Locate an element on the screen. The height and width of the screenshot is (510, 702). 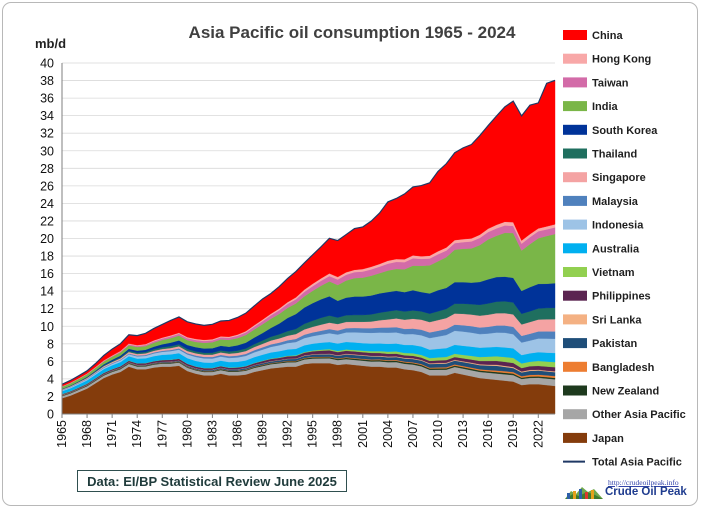
legend-label-bangladesh: Bangladesh is located at coordinates (623, 368).